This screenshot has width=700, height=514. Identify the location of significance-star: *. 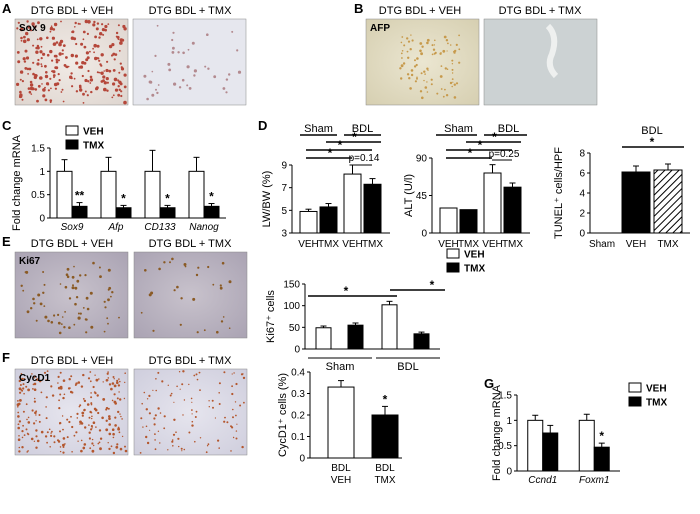
(330, 153).